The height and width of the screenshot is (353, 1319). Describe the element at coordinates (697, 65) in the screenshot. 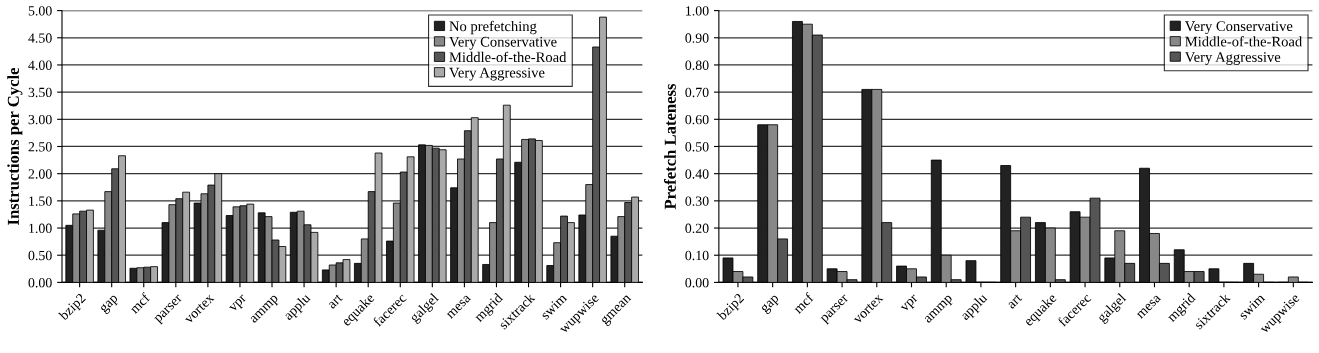

I see `y-tick-label: 0.80` at that location.